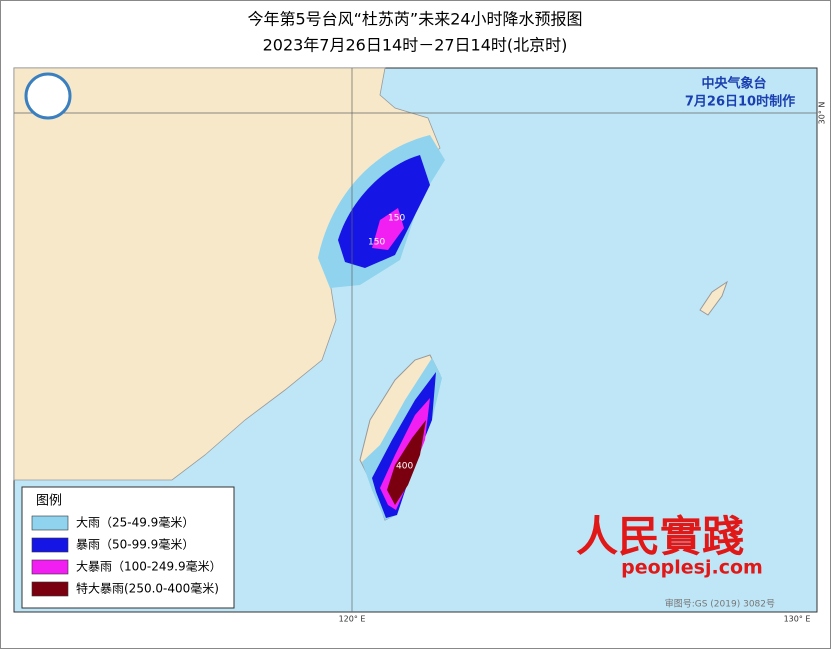  I want to click on issued: 7月26日10时制作, so click(740, 102).